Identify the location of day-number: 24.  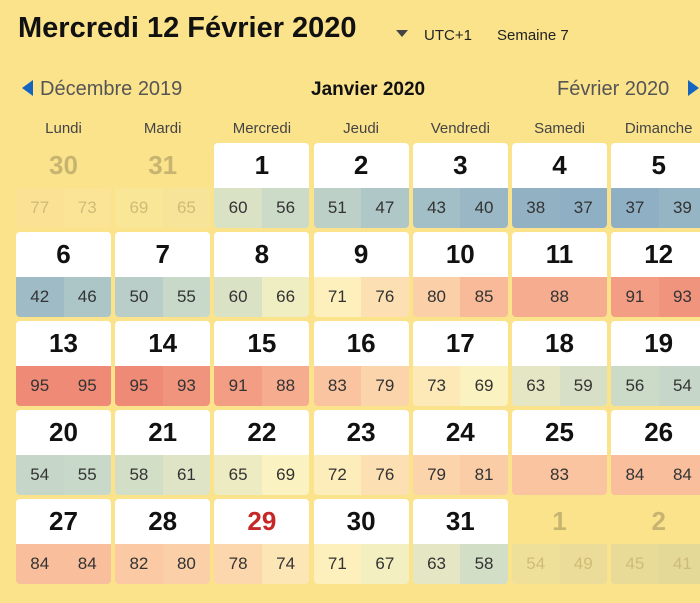
(460, 432).